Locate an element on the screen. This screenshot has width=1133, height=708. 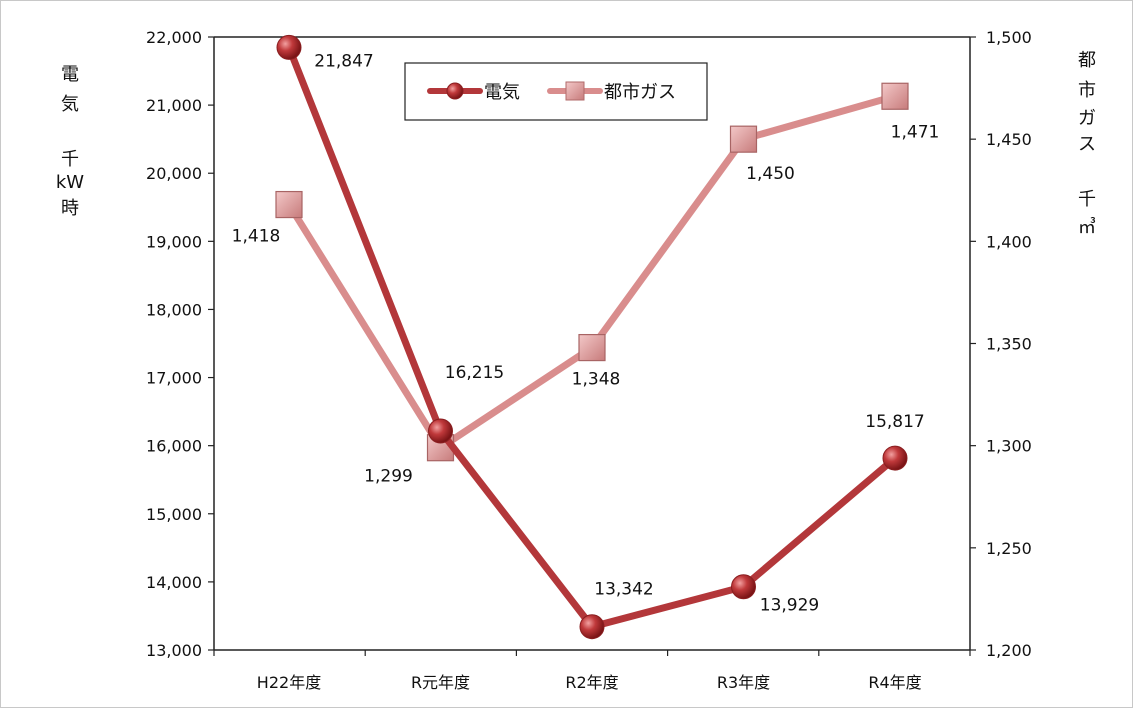
left-tick-label: 14,000 is located at coordinates (174, 582).